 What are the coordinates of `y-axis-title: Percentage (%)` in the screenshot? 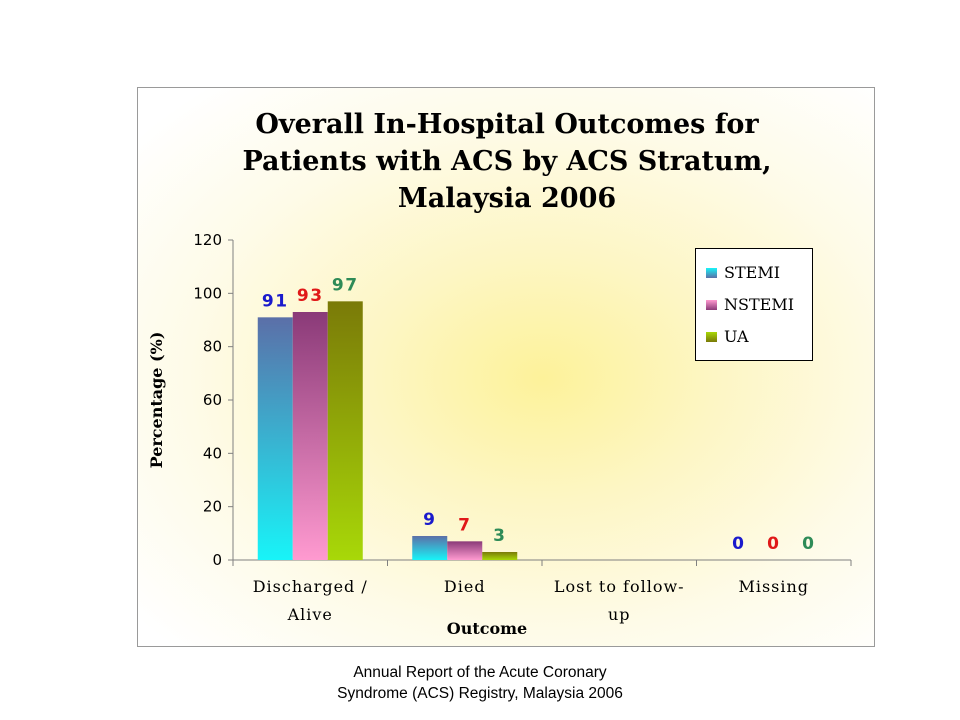 It's located at (156, 400).